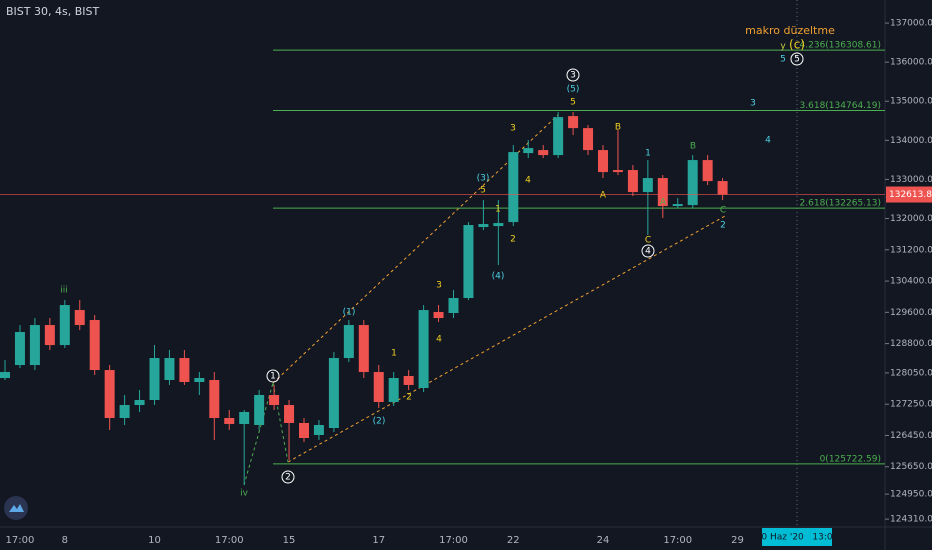  Describe the element at coordinates (797, 45) in the screenshot. I see `wave-label: (c)` at that location.